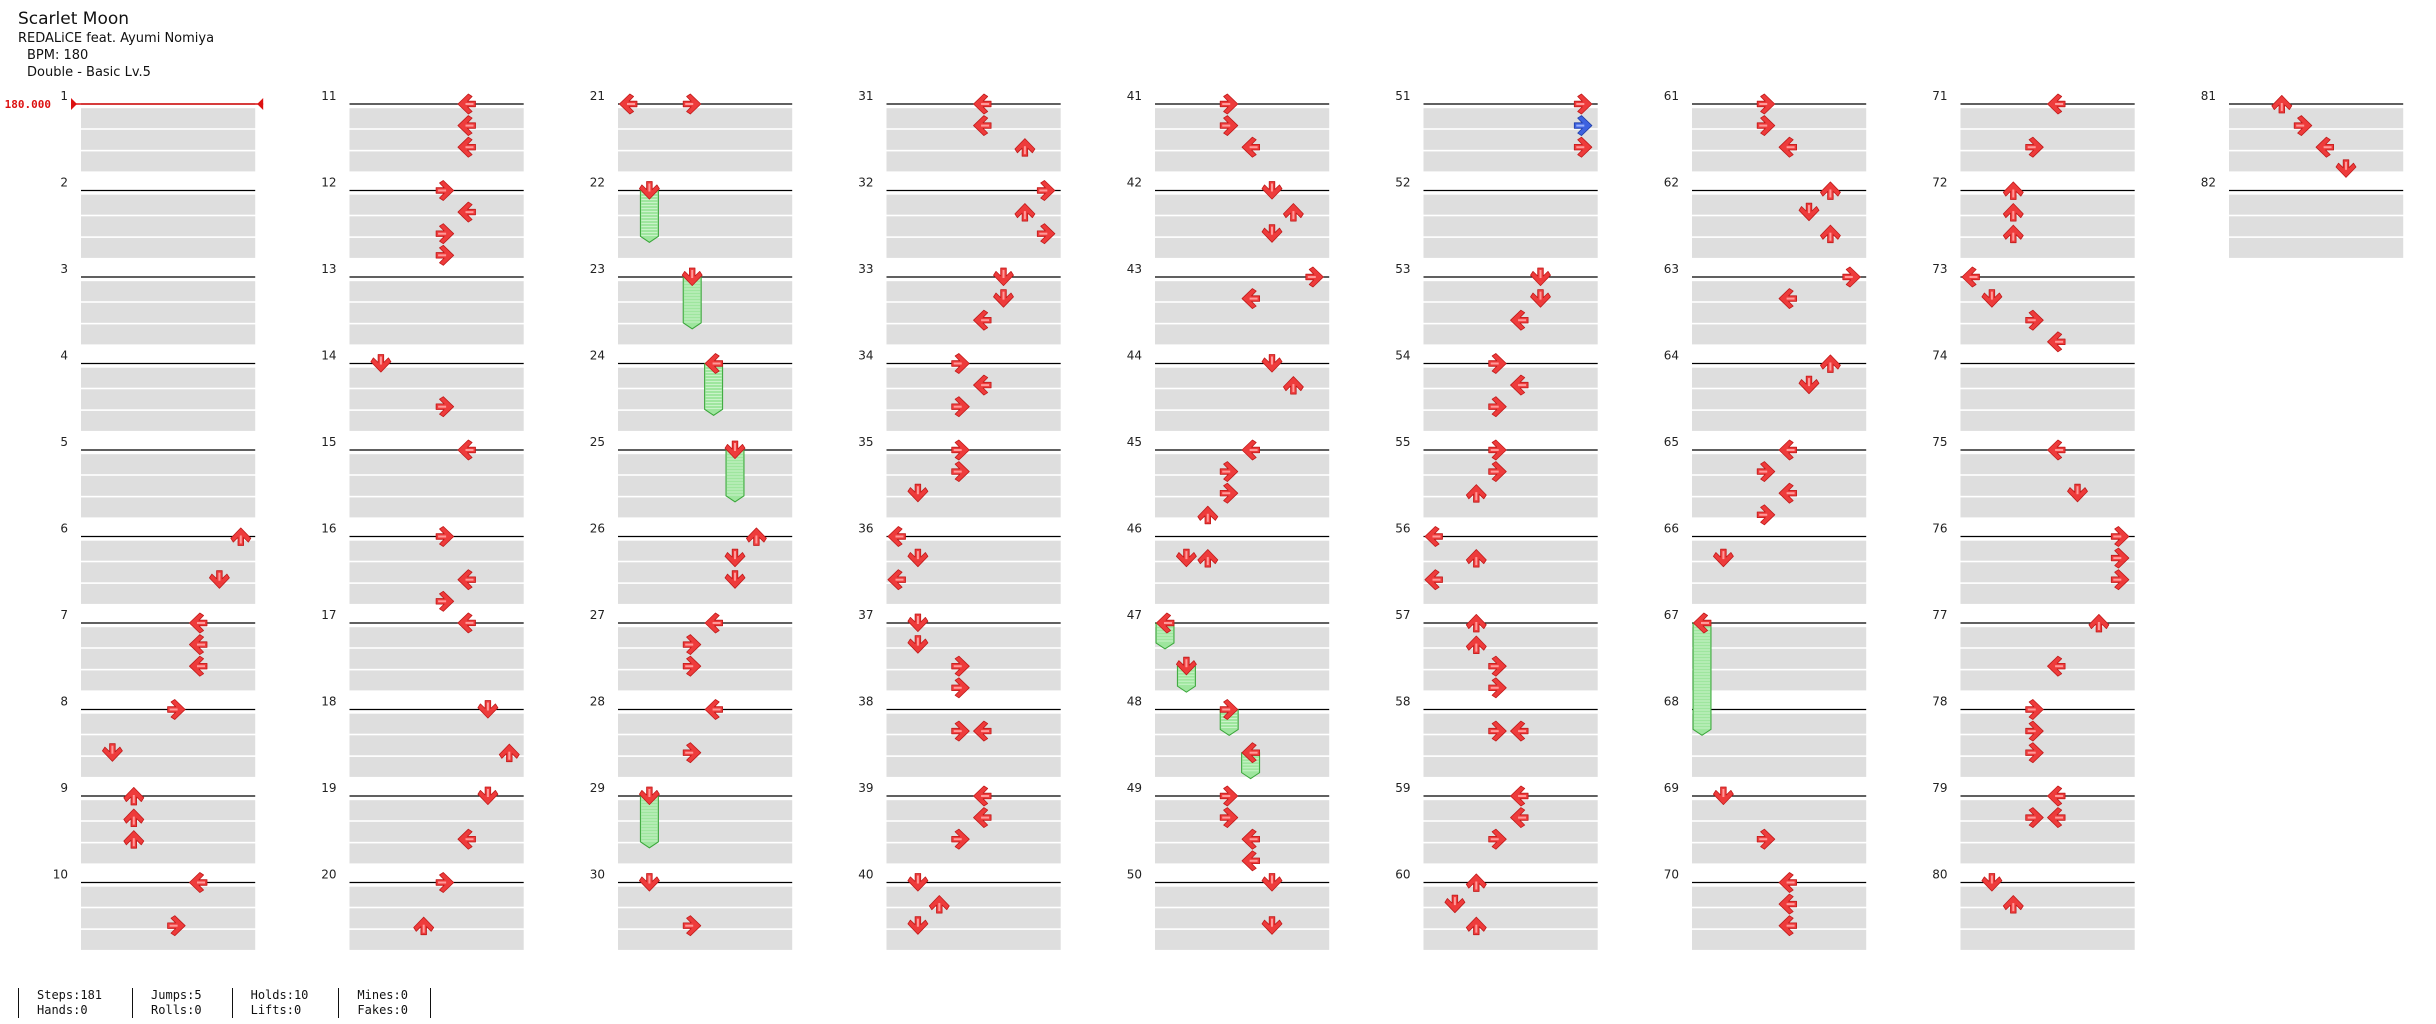 This screenshot has height=1024, width=2436. I want to click on measure-number: 57, so click(1402, 615).